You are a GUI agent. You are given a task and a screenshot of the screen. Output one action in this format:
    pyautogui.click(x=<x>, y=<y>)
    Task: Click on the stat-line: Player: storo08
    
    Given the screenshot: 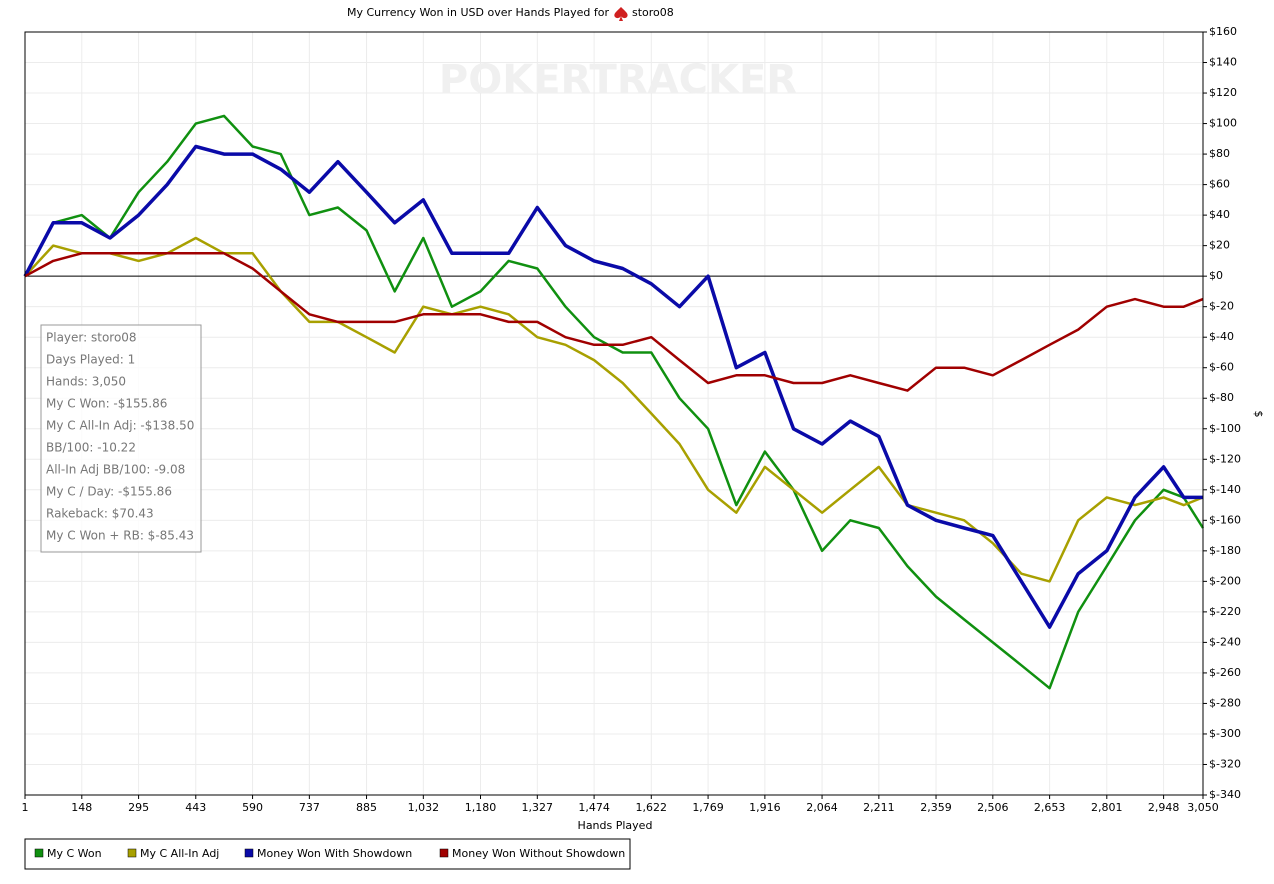 What is the action you would take?
    pyautogui.click(x=91, y=338)
    